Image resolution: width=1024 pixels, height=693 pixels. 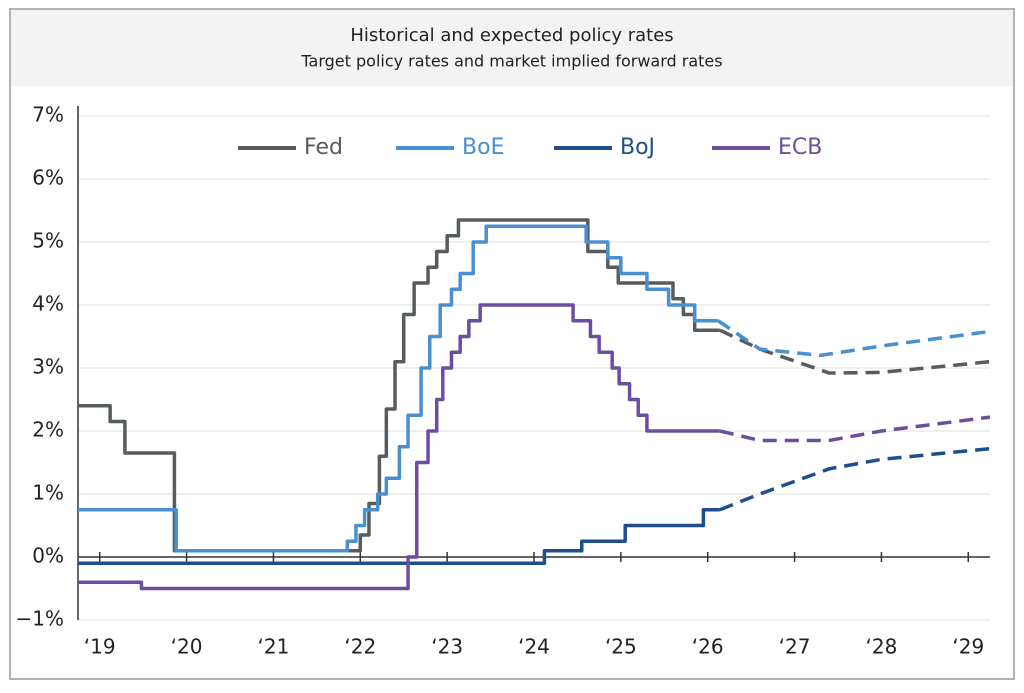 What do you see at coordinates (708, 647) in the screenshot?
I see `x-tick-label: ‘26` at bounding box center [708, 647].